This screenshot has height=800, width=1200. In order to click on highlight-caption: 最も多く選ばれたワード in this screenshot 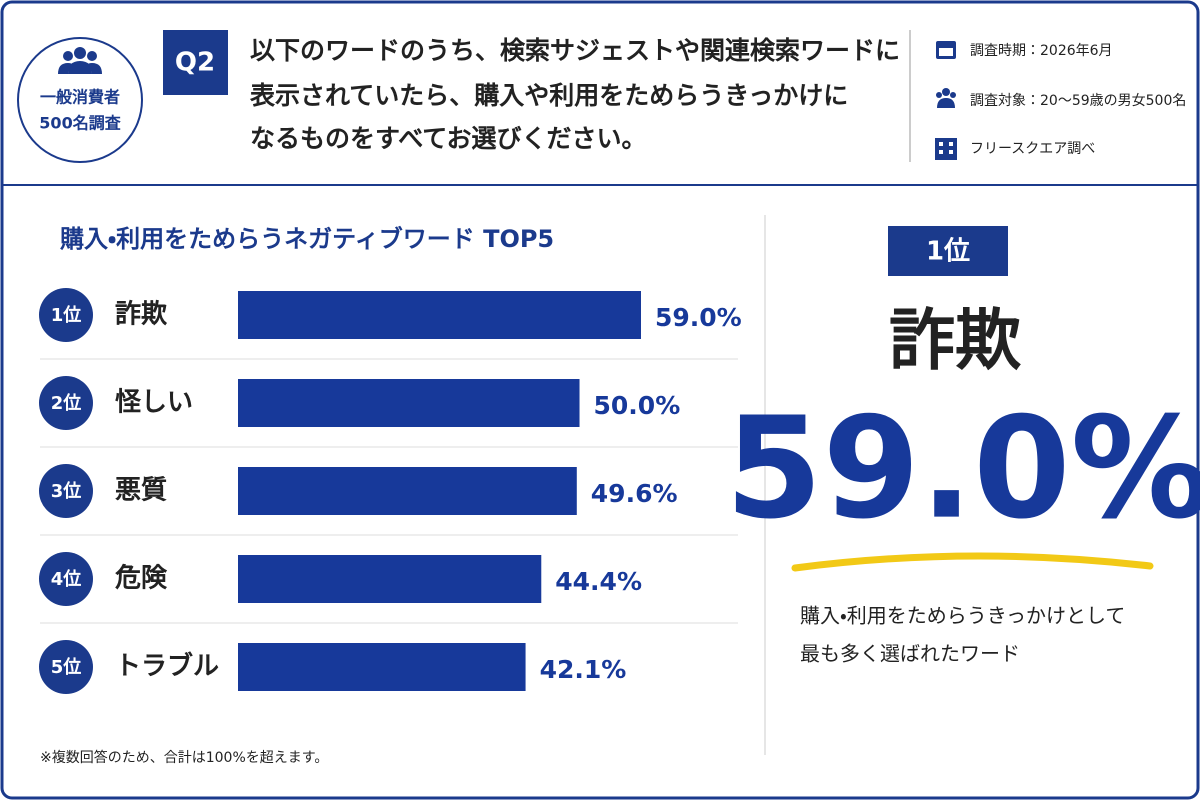, I will do `click(910, 654)`.